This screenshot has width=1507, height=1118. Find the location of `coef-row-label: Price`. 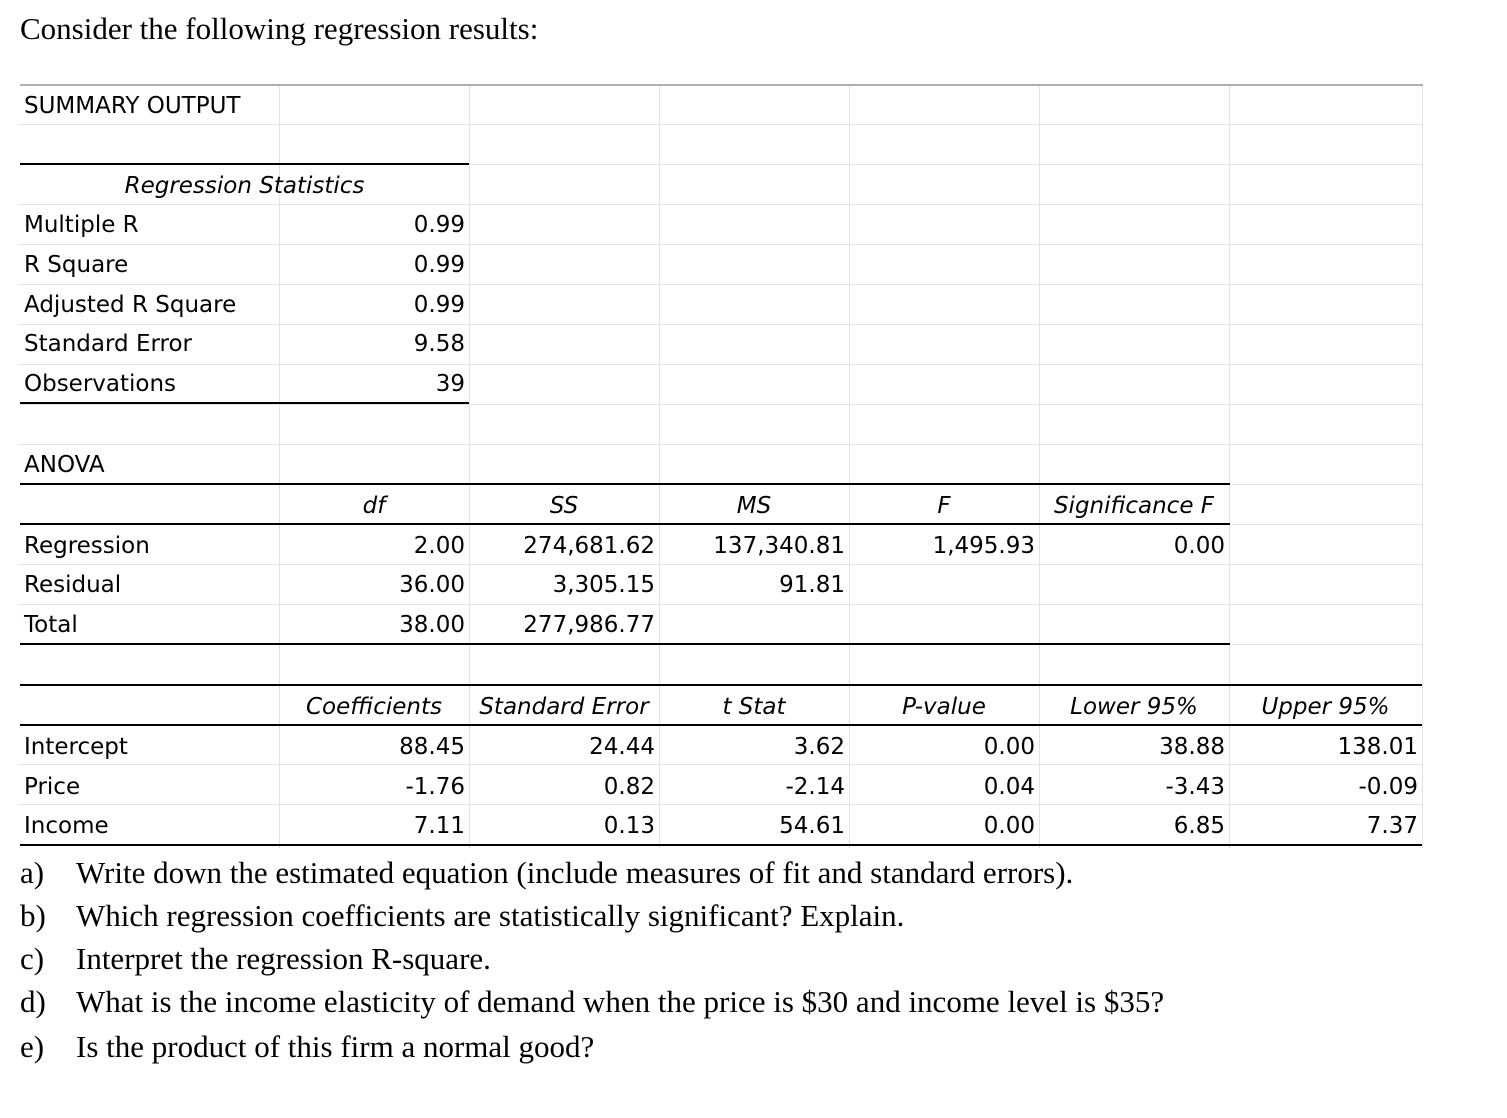

coef-row-label: Price is located at coordinates (52, 787).